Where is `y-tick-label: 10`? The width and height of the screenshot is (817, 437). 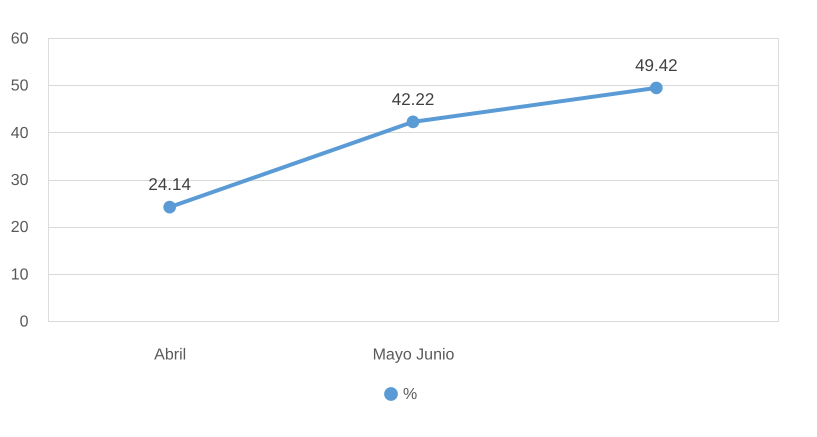 y-tick-label: 10 is located at coordinates (19, 275).